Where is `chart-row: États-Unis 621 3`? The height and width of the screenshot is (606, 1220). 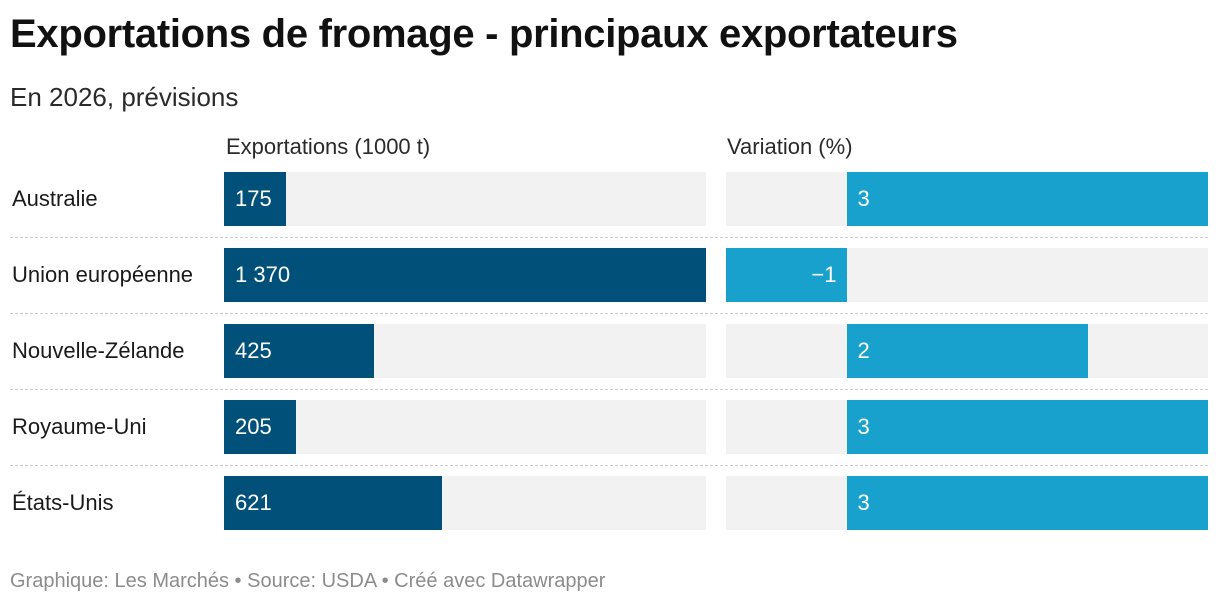
chart-row: États-Unis 621 3 is located at coordinates (610, 503).